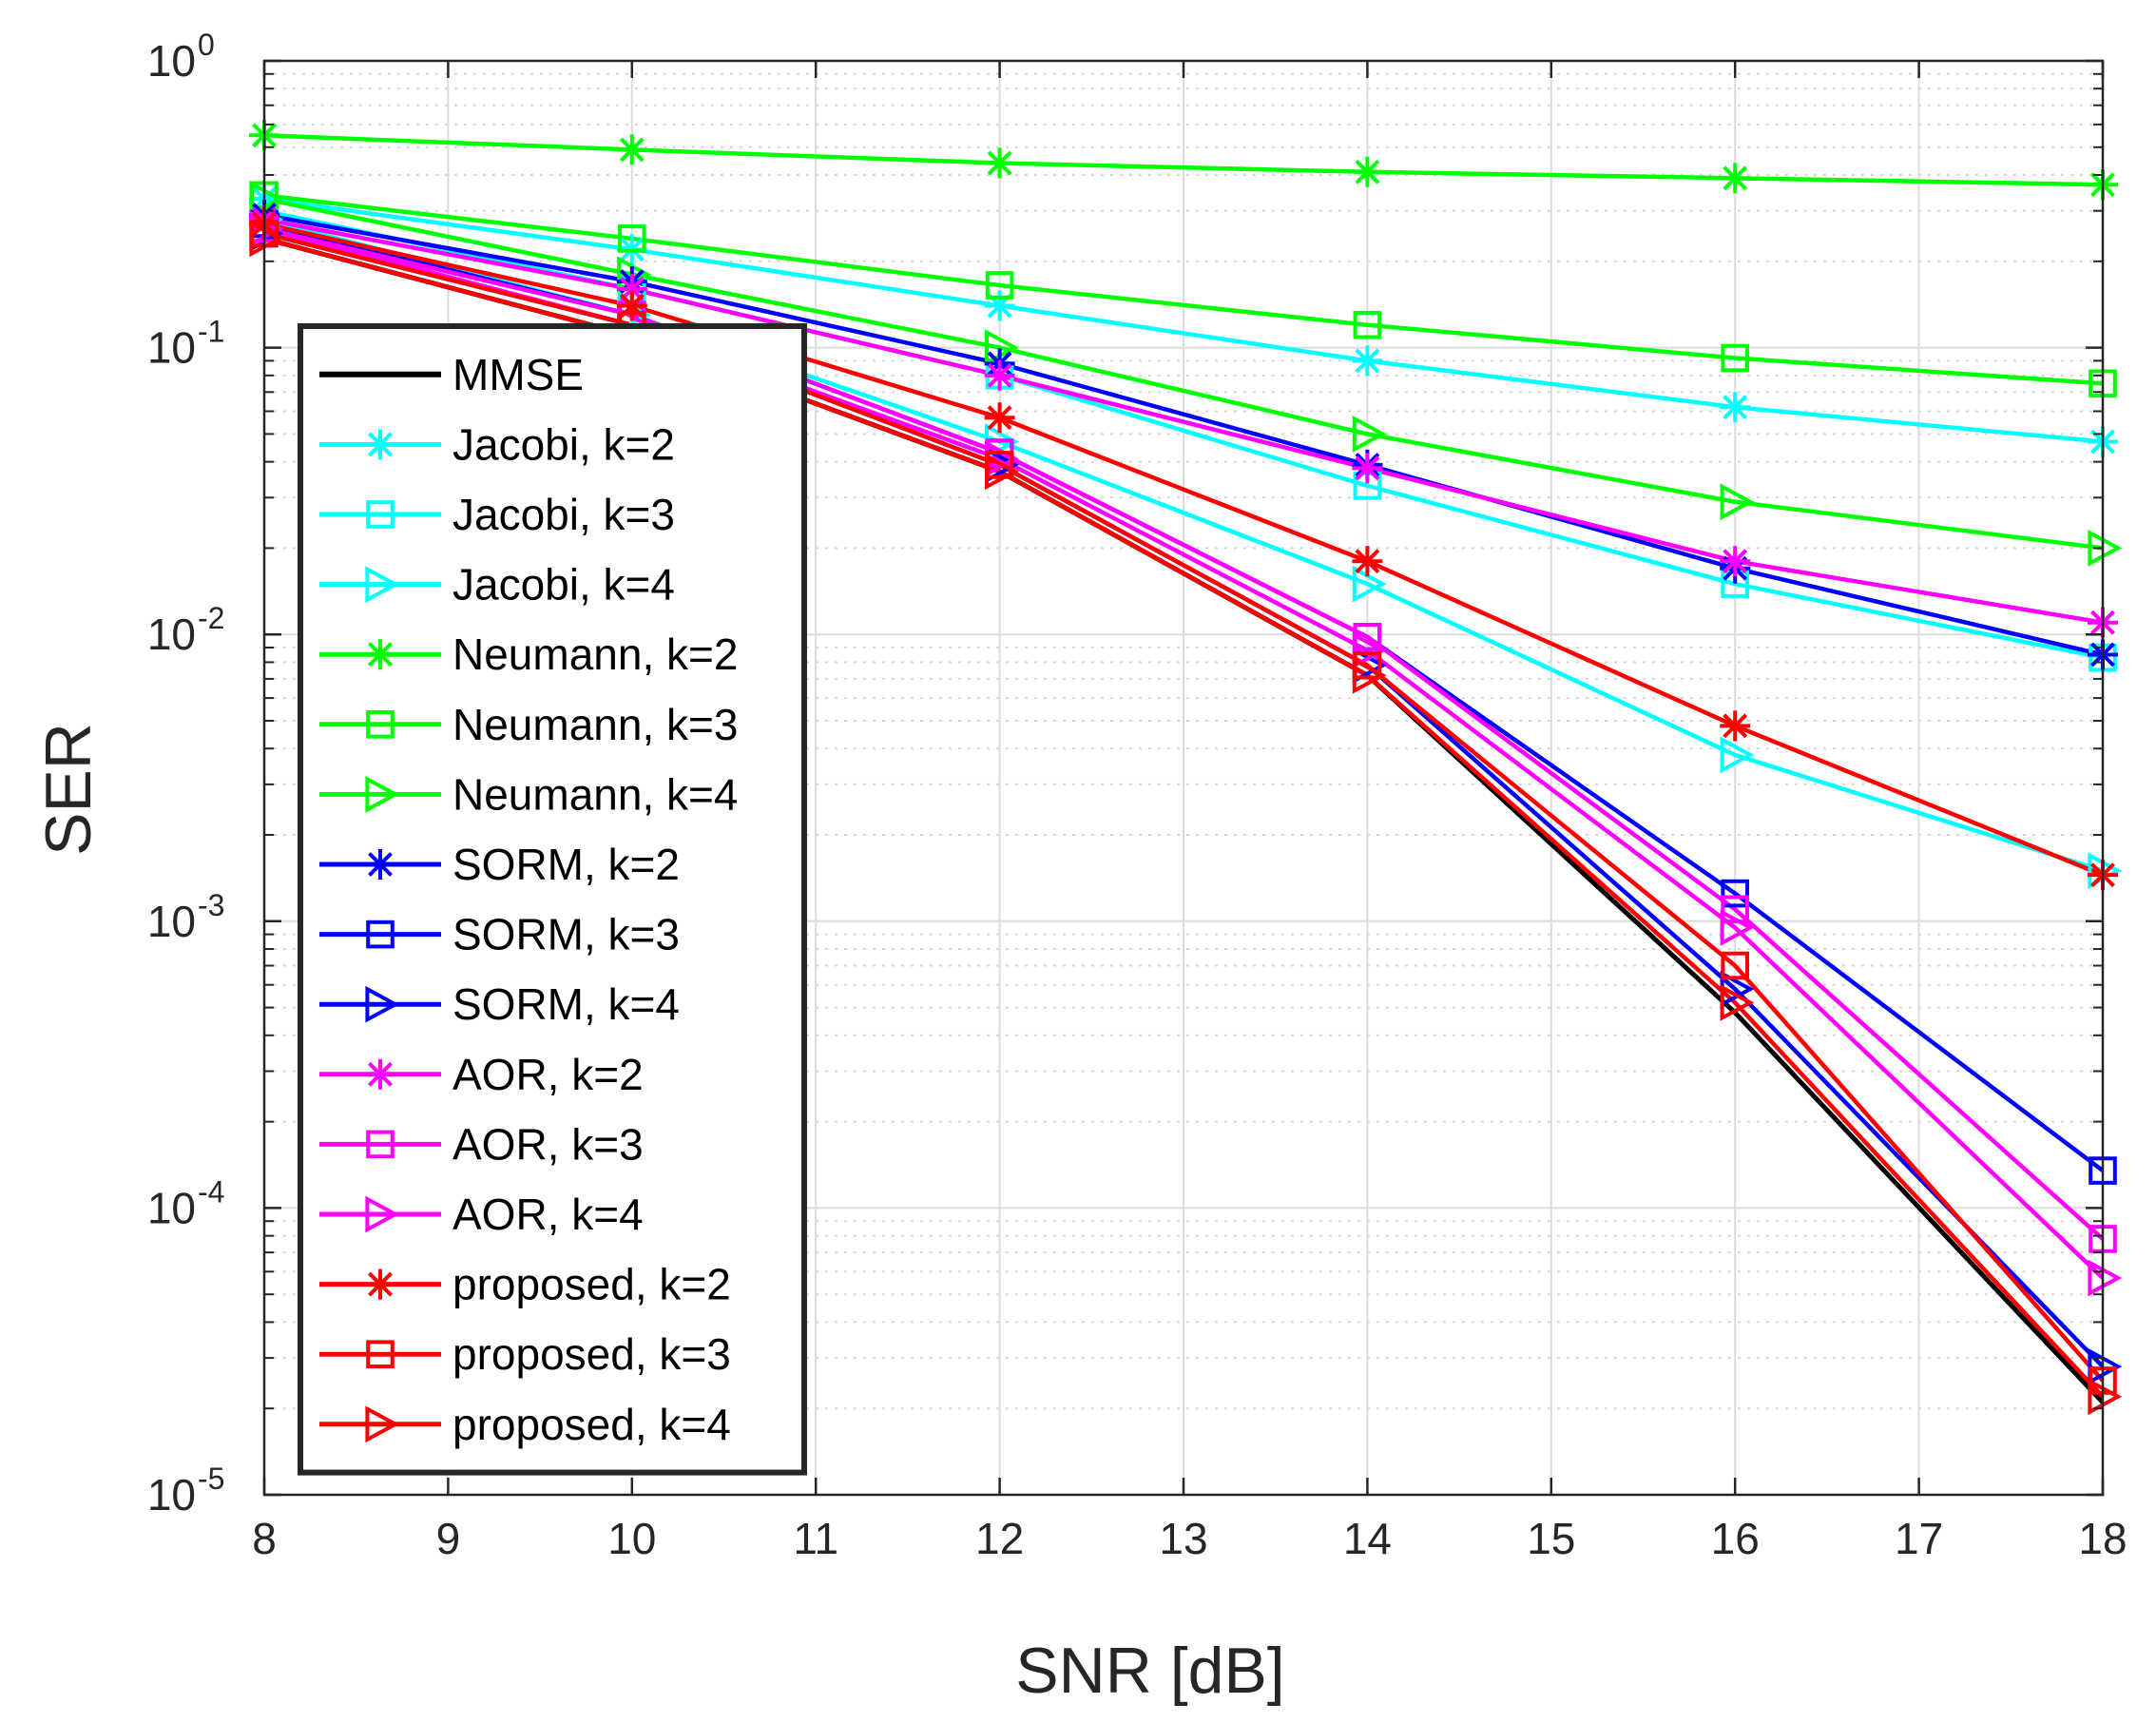 This screenshot has height=1723, width=2156. I want to click on legend-label: AOR, k=4, so click(548, 1214).